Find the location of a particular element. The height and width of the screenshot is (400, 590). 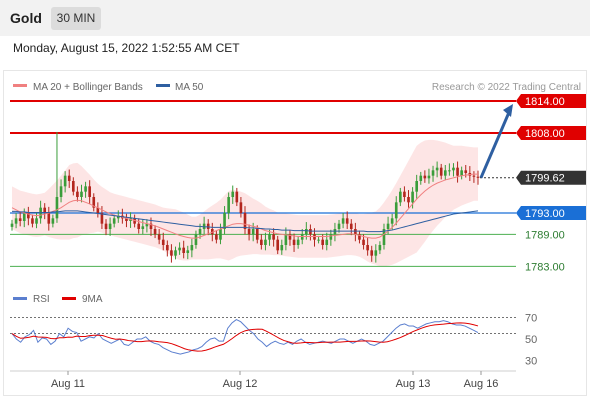

level-label-1814-00: 1814.00 is located at coordinates (545, 102).